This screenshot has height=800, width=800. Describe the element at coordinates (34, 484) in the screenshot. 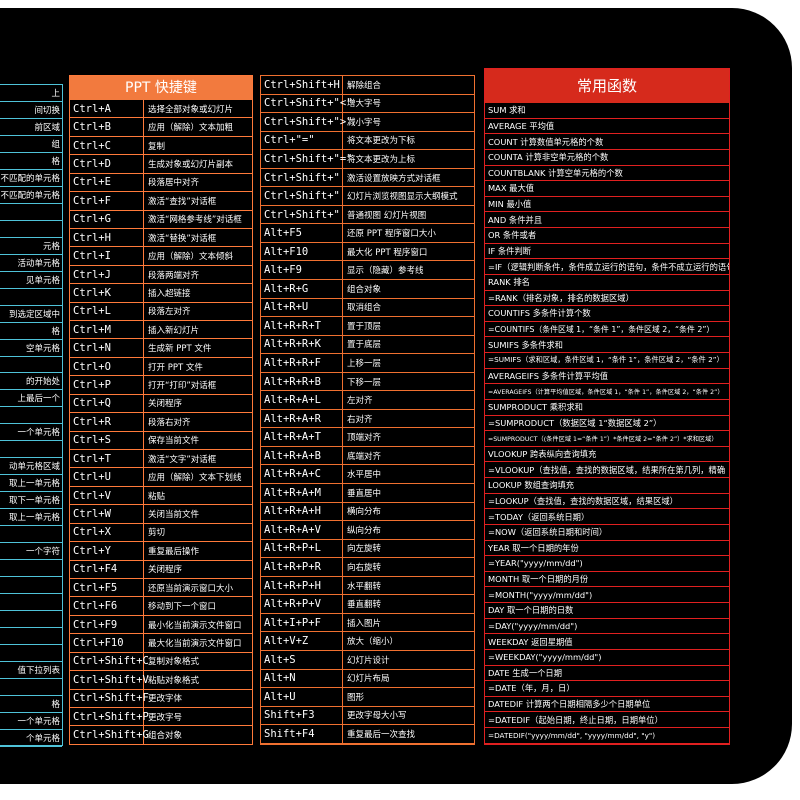

I see `excel-shortcut-description: 取上一单元格` at that location.